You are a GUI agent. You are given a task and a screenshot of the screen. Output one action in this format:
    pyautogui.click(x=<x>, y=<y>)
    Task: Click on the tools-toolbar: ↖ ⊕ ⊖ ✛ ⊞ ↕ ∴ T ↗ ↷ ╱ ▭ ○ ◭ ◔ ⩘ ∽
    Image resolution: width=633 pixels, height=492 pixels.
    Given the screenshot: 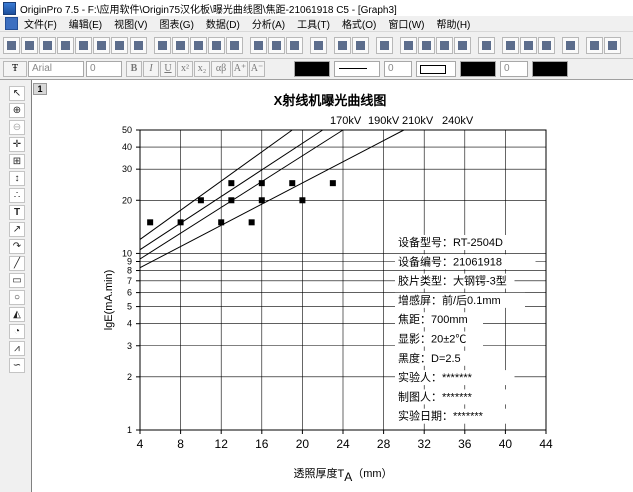 What is the action you would take?
    pyautogui.click(x=15, y=286)
    